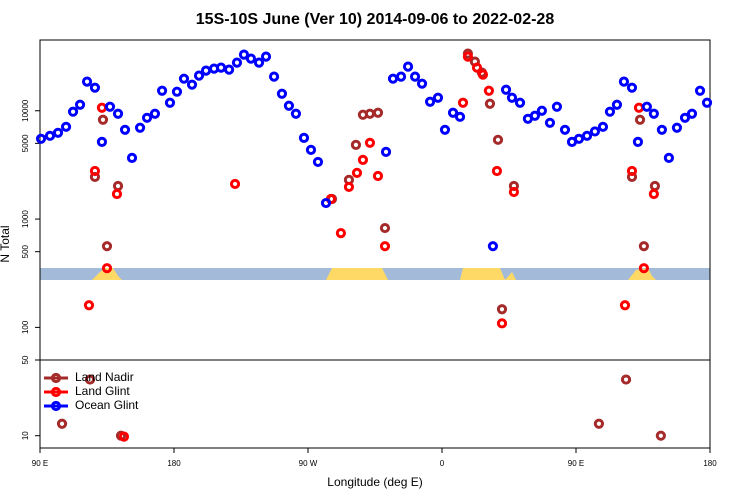 This screenshot has width=750, height=500. Describe the element at coordinates (25, 143) in the screenshot. I see `y-tick-label: 5000` at that location.